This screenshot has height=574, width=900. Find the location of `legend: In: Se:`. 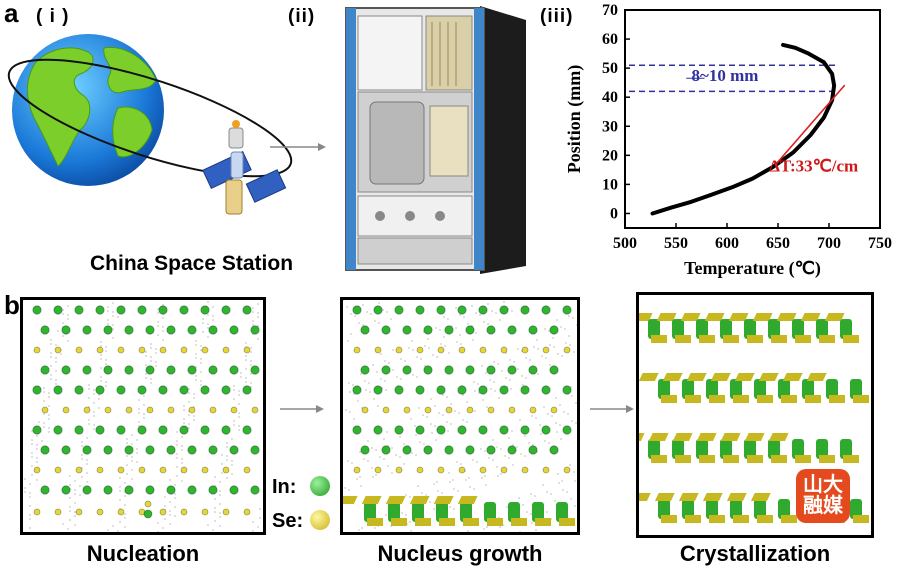

legend: In: Se: is located at coordinates (305, 506).